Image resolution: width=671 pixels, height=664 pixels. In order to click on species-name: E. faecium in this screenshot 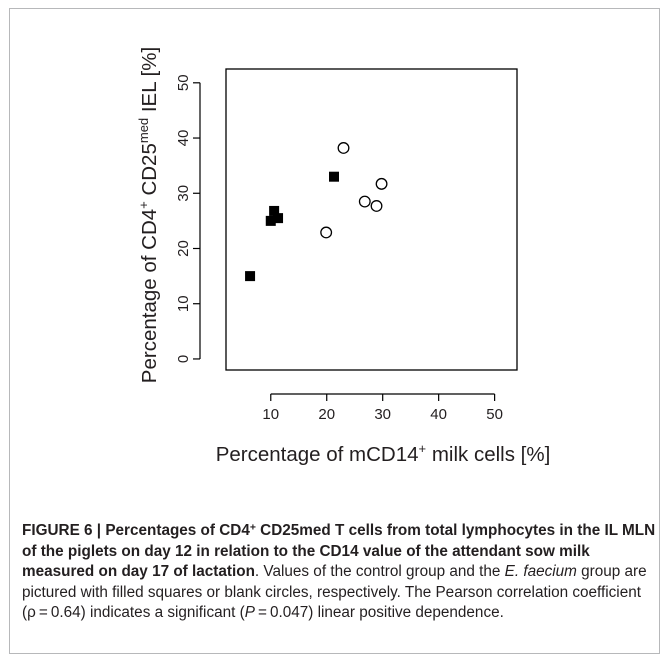, I will do `click(540, 571)`.